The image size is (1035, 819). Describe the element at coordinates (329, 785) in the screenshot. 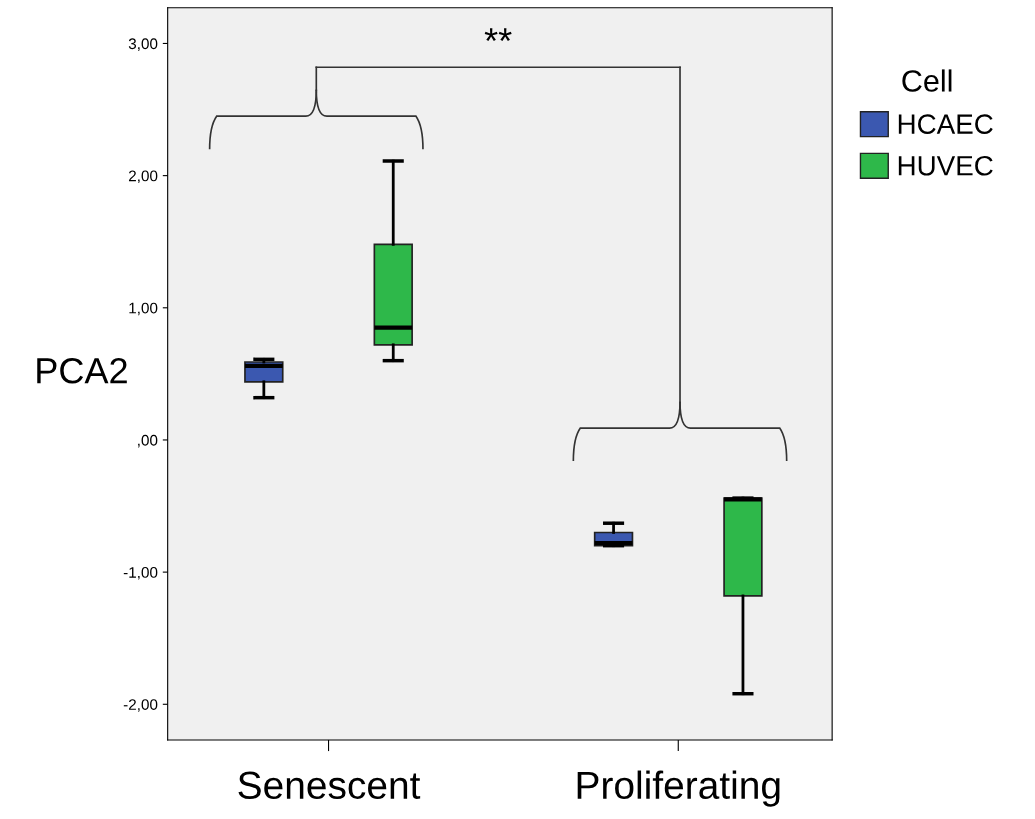

I see `x-tick-label: Senescent` at that location.